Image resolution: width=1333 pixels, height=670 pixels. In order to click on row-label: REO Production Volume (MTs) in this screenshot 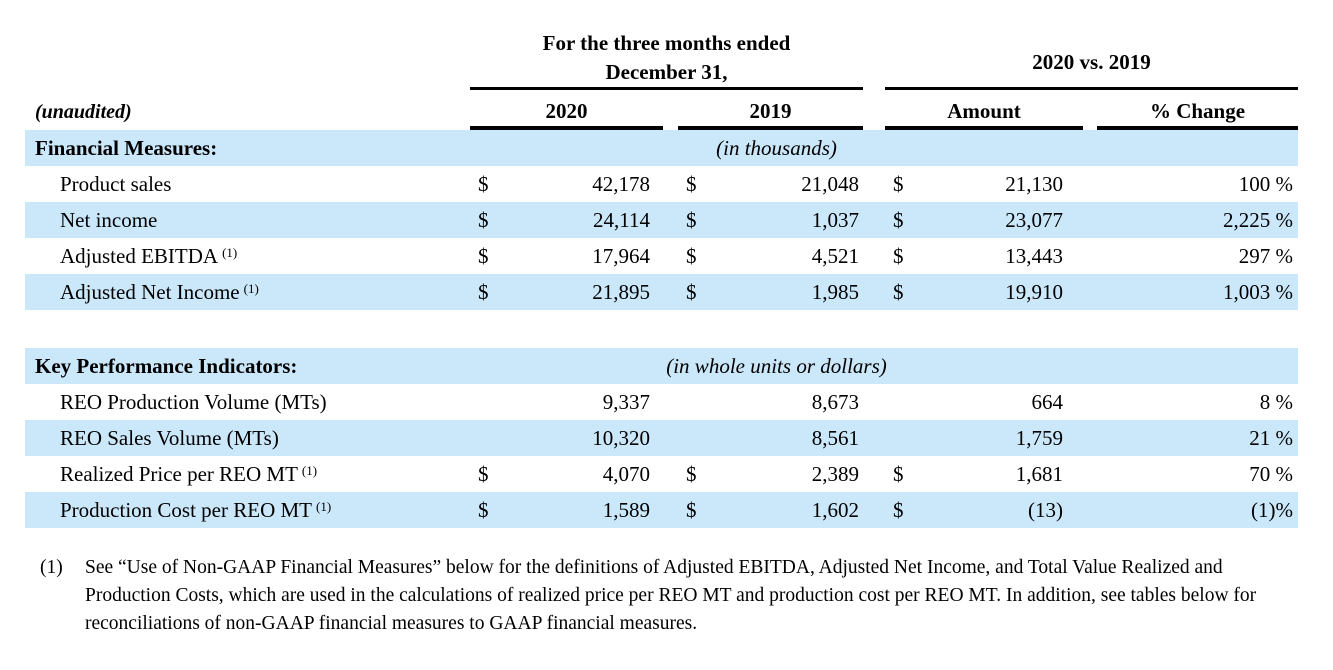, I will do `click(247, 402)`.